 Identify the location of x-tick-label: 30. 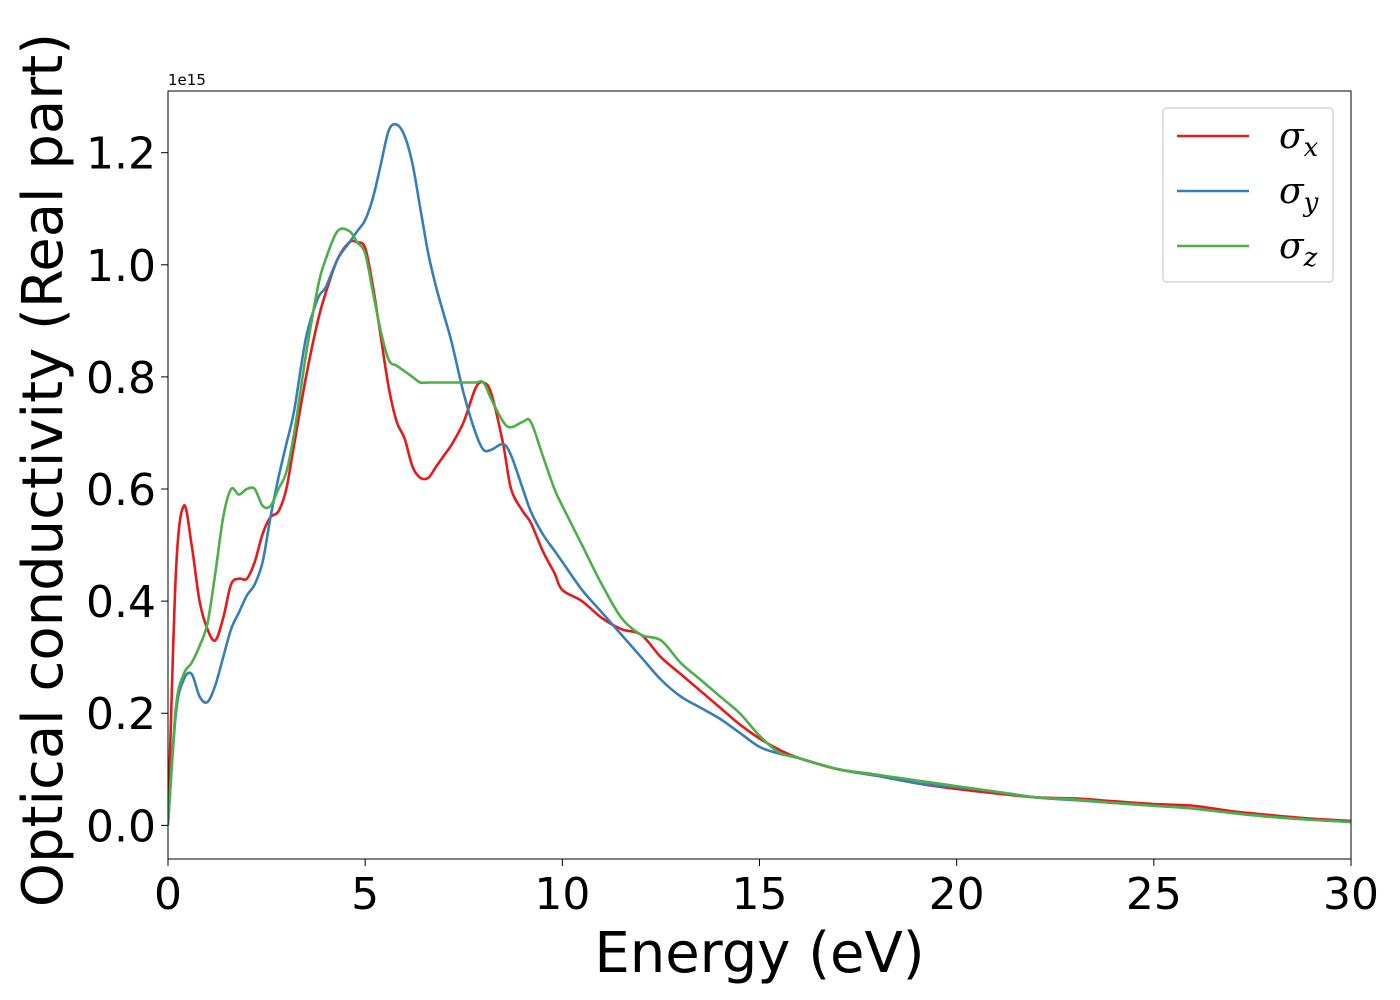
(1351, 894).